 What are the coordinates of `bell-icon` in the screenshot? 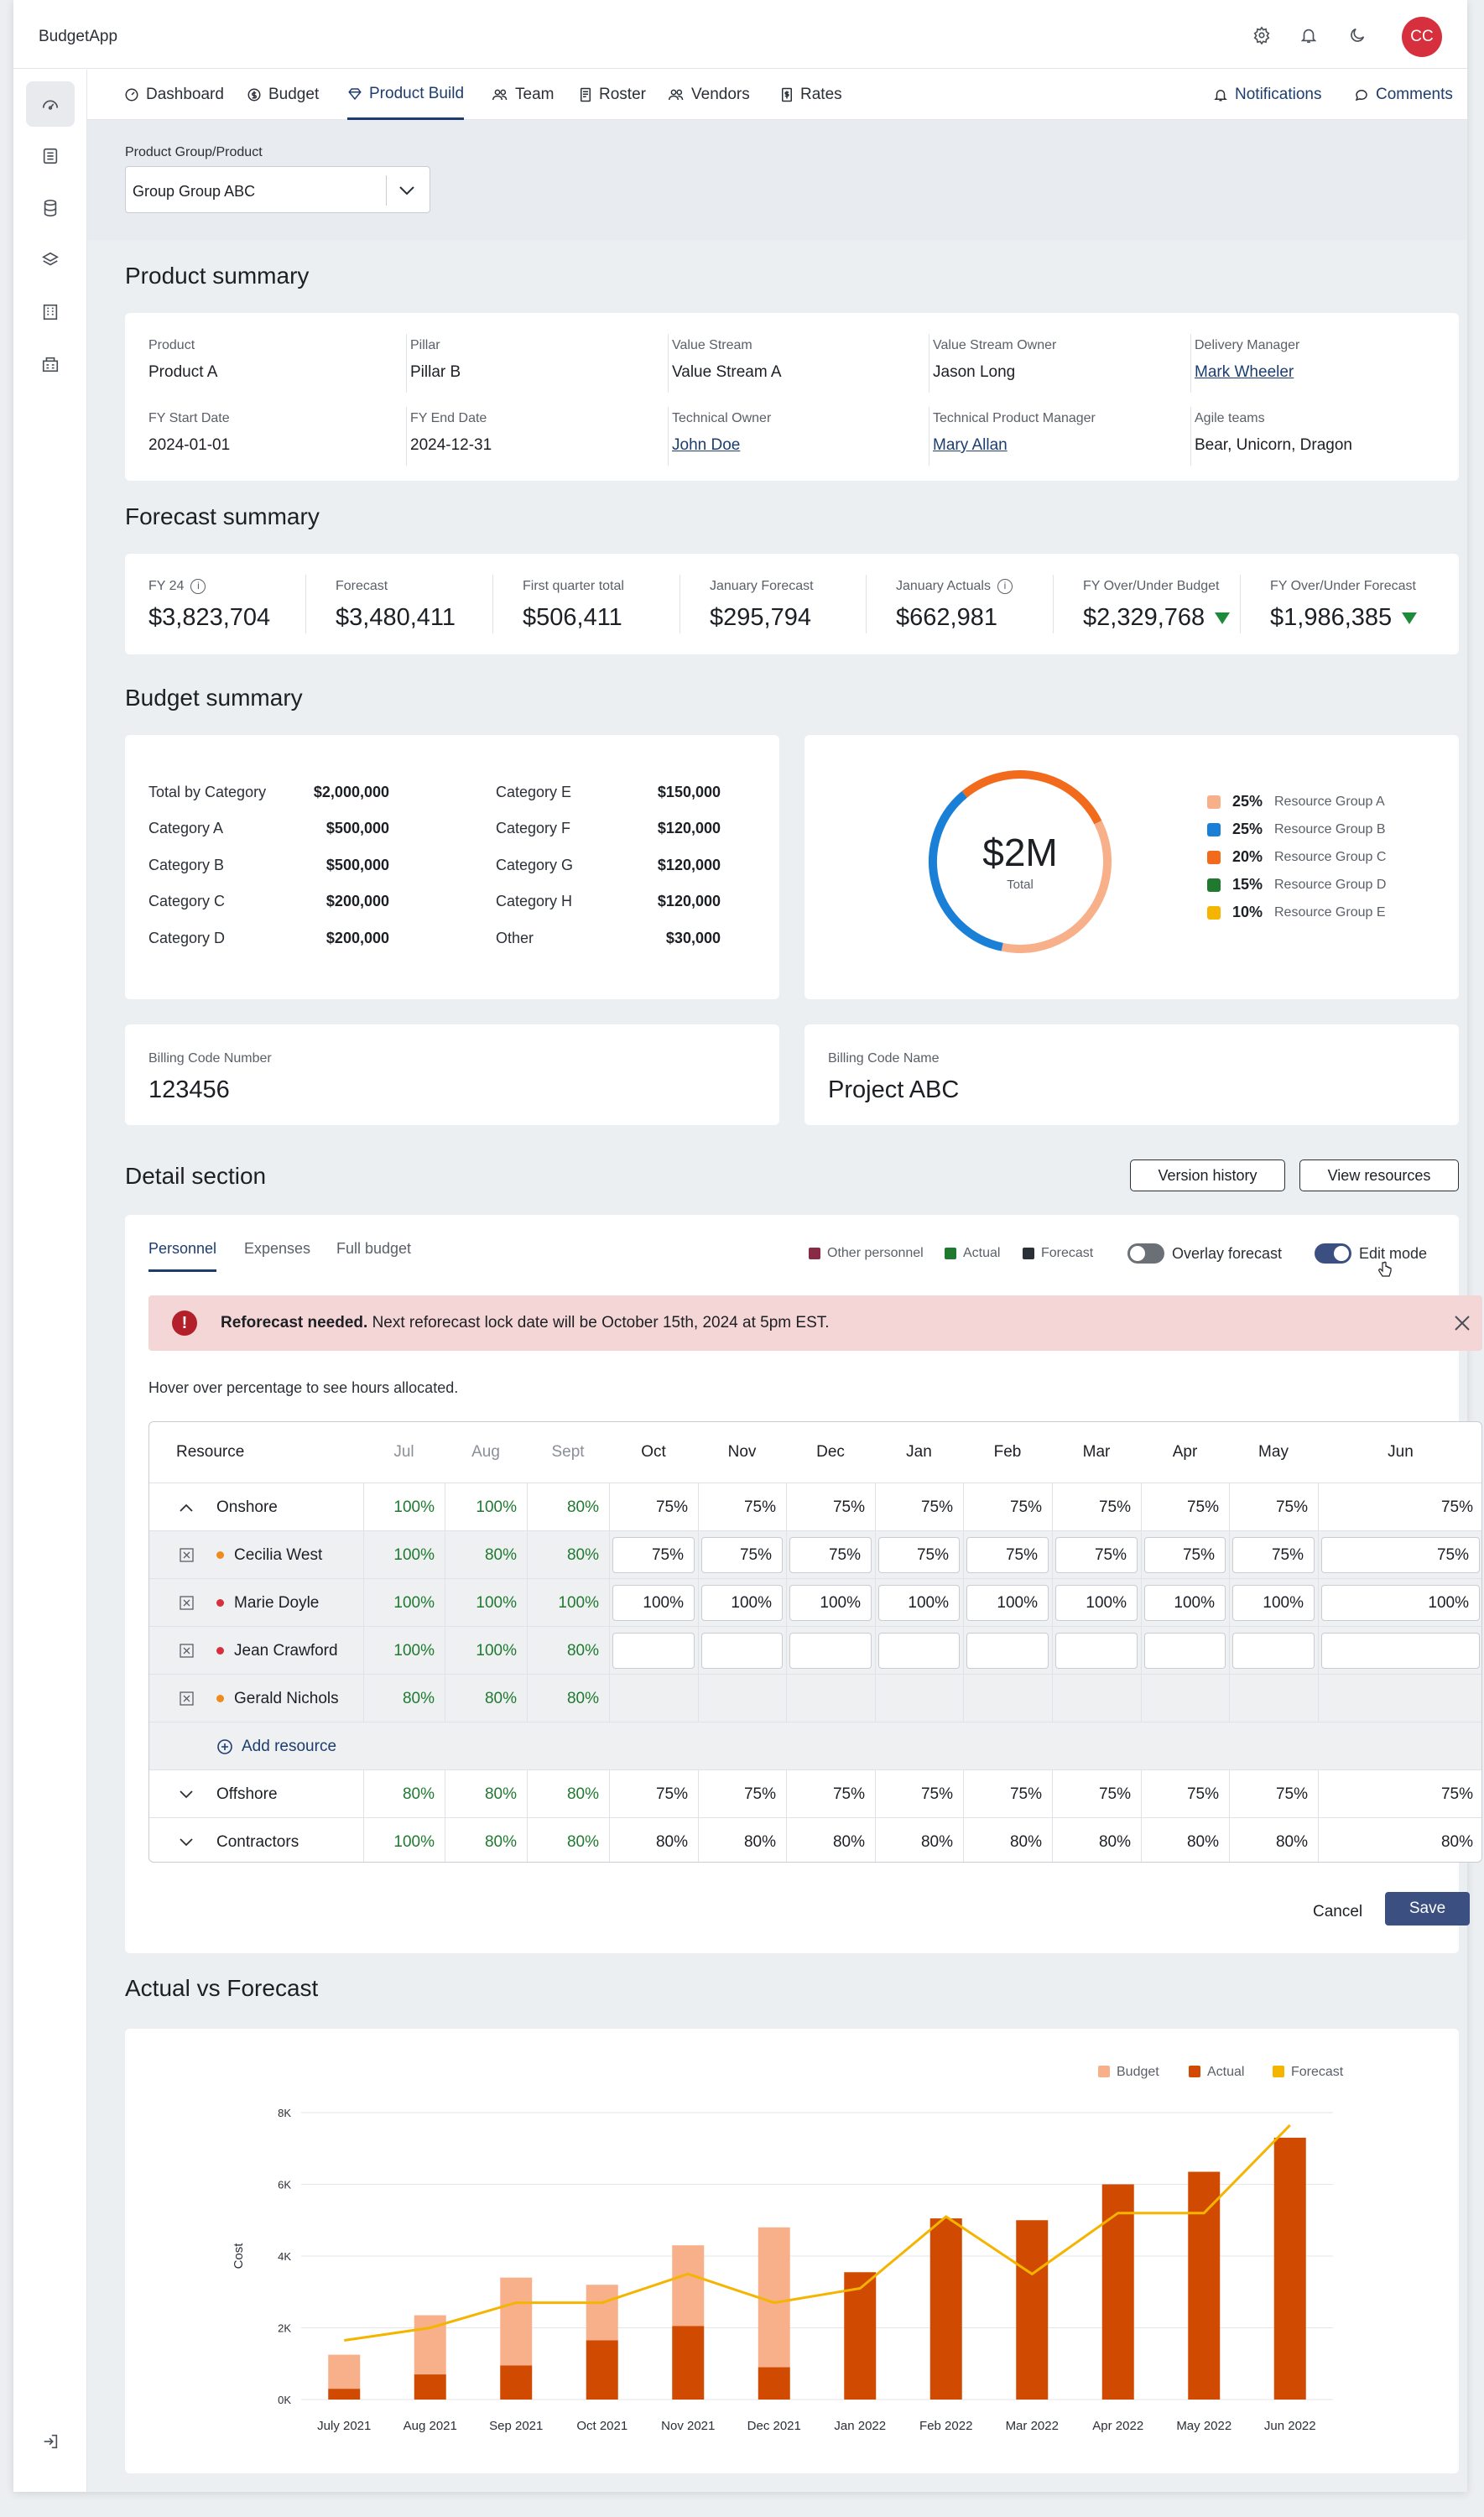 It's located at (1309, 35).